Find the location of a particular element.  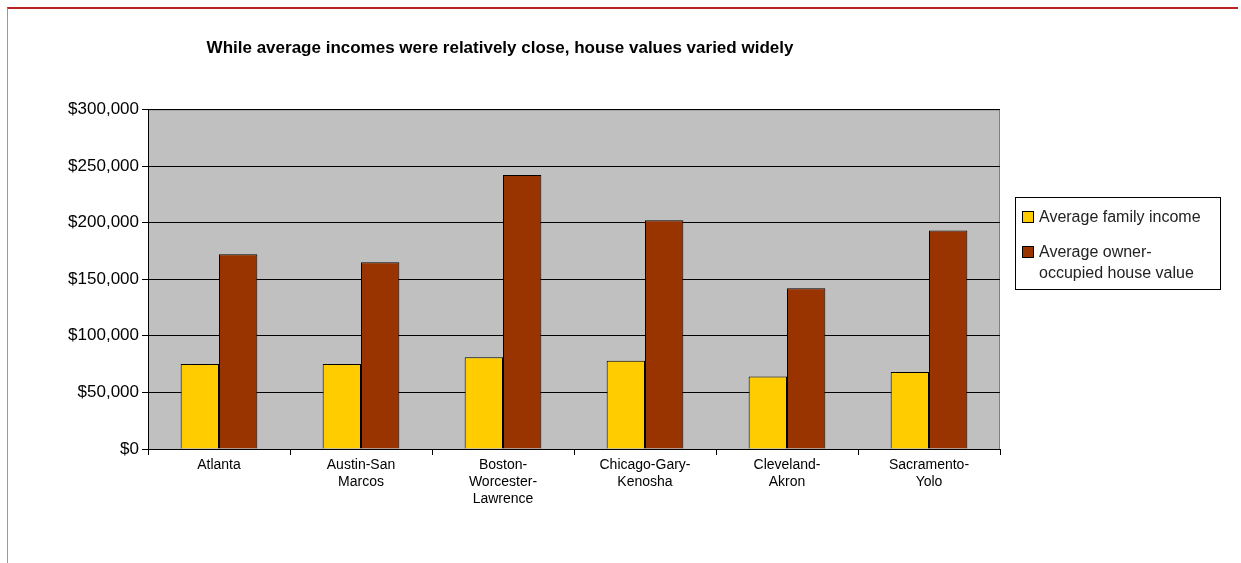

x-tick-label: Atlanta is located at coordinates (219, 464).